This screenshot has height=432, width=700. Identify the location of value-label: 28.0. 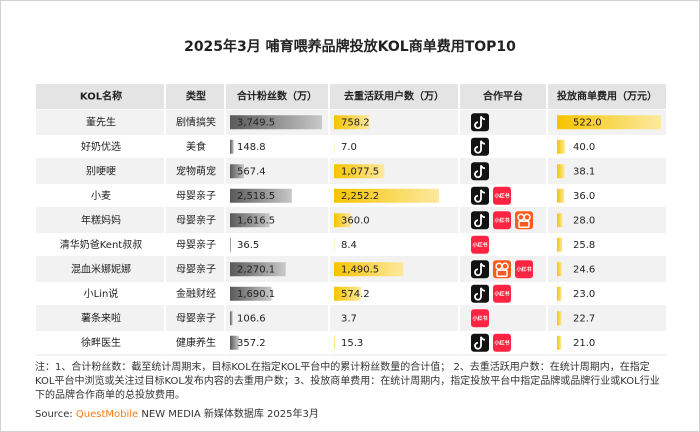
(584, 220).